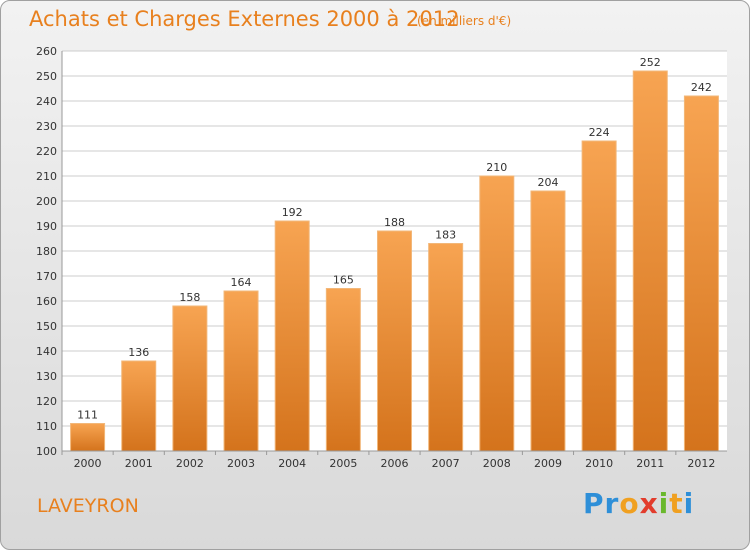  What do you see at coordinates (46, 176) in the screenshot?
I see `y-tick-label: 210` at bounding box center [46, 176].